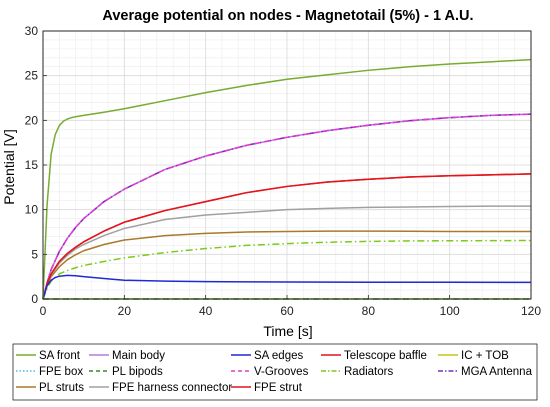  Describe the element at coordinates (61, 388) in the screenshot. I see `legend-label-pl-struts: PL struts` at that location.